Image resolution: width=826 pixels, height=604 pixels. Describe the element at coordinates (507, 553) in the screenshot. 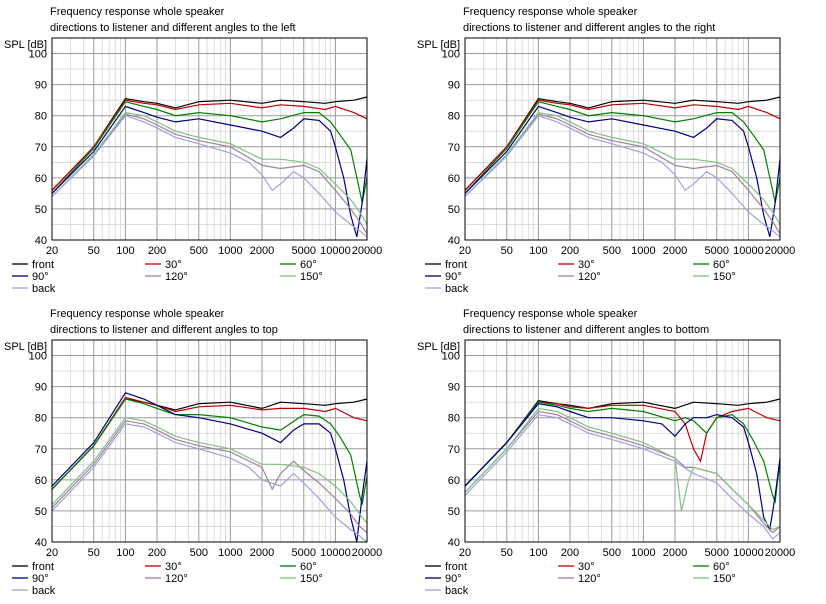

I see `x-tick-label: 50` at that location.